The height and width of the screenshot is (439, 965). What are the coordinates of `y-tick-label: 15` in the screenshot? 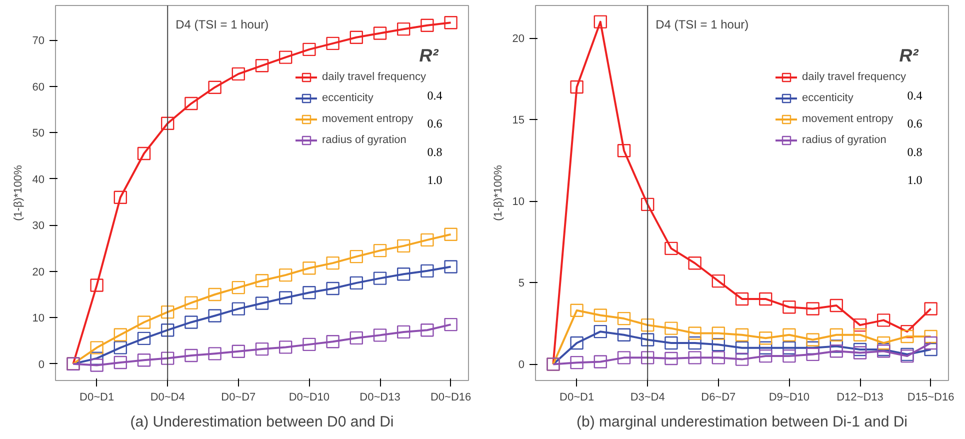 It's located at (518, 120).